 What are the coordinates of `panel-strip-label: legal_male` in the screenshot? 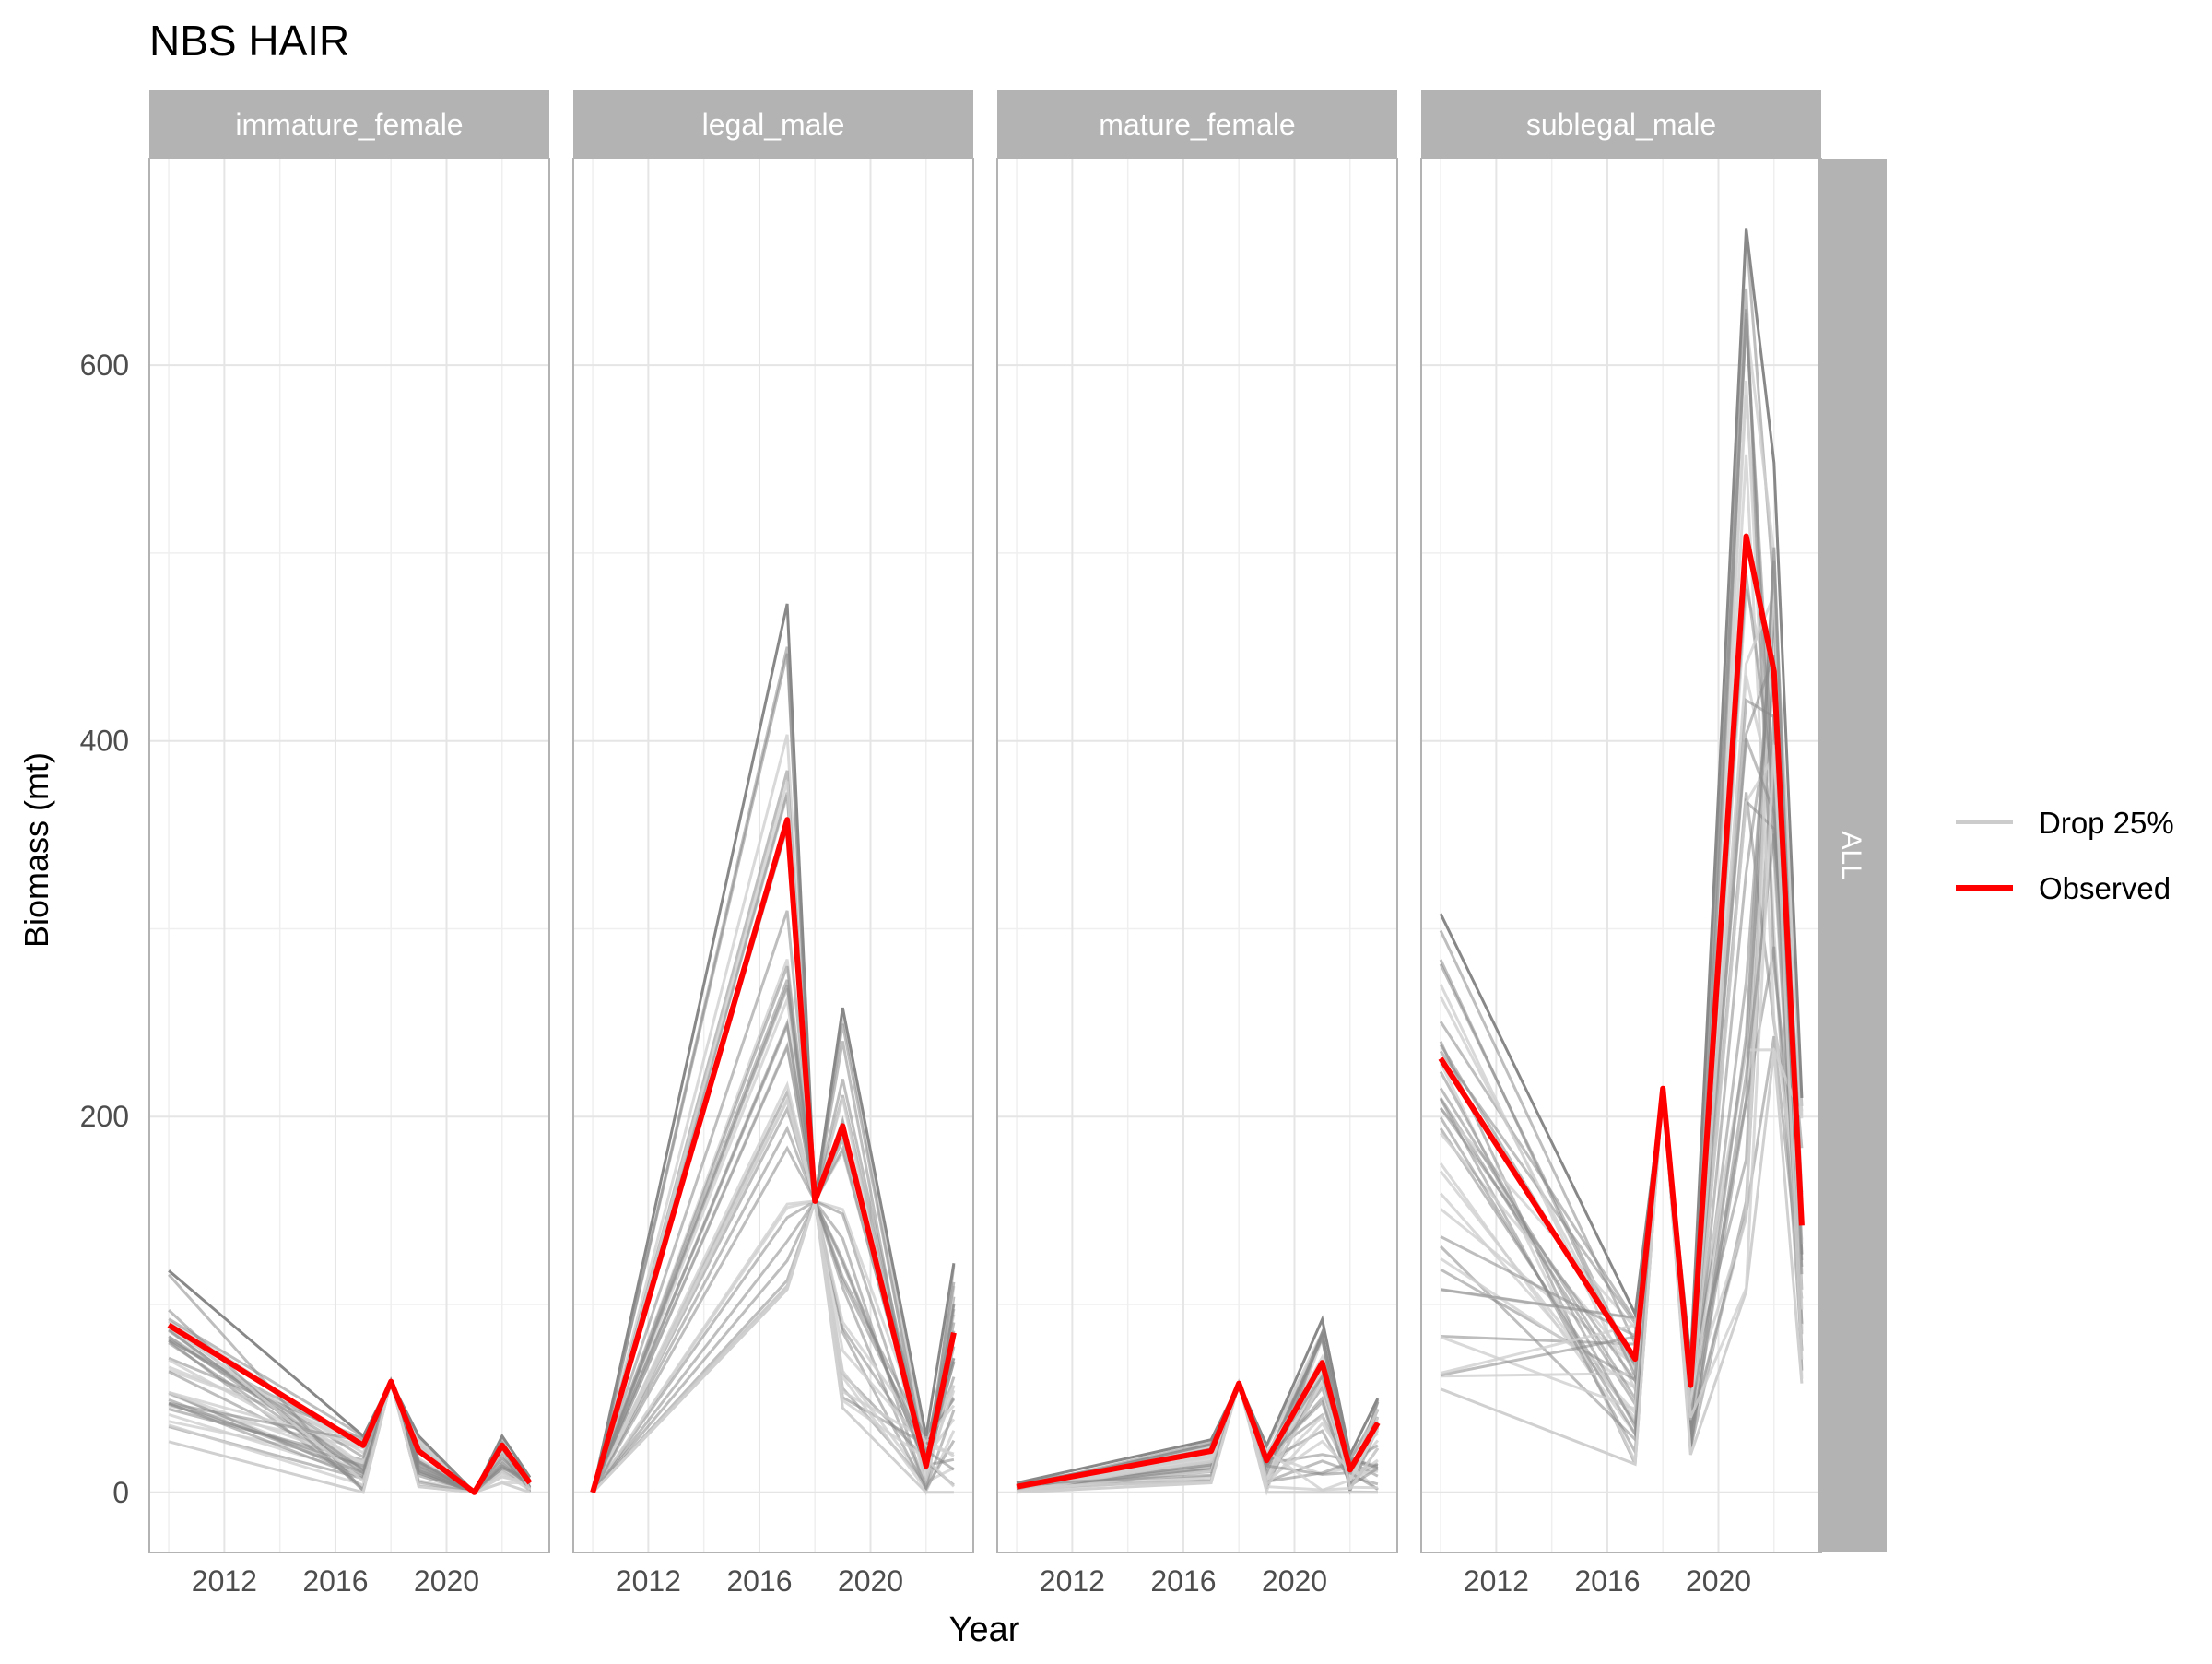 It's located at (773, 124).